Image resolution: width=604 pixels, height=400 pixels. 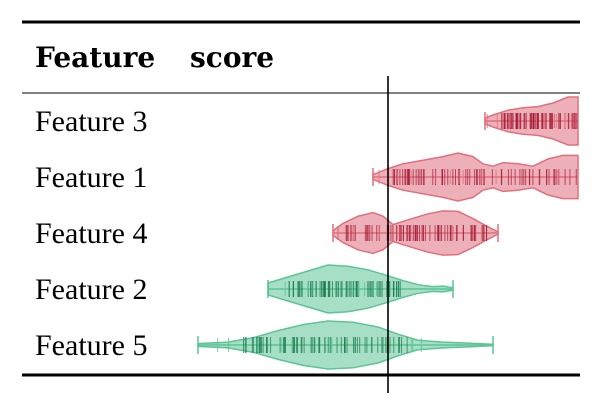 What do you see at coordinates (91, 177) in the screenshot?
I see `row-label: Feature 1` at bounding box center [91, 177].